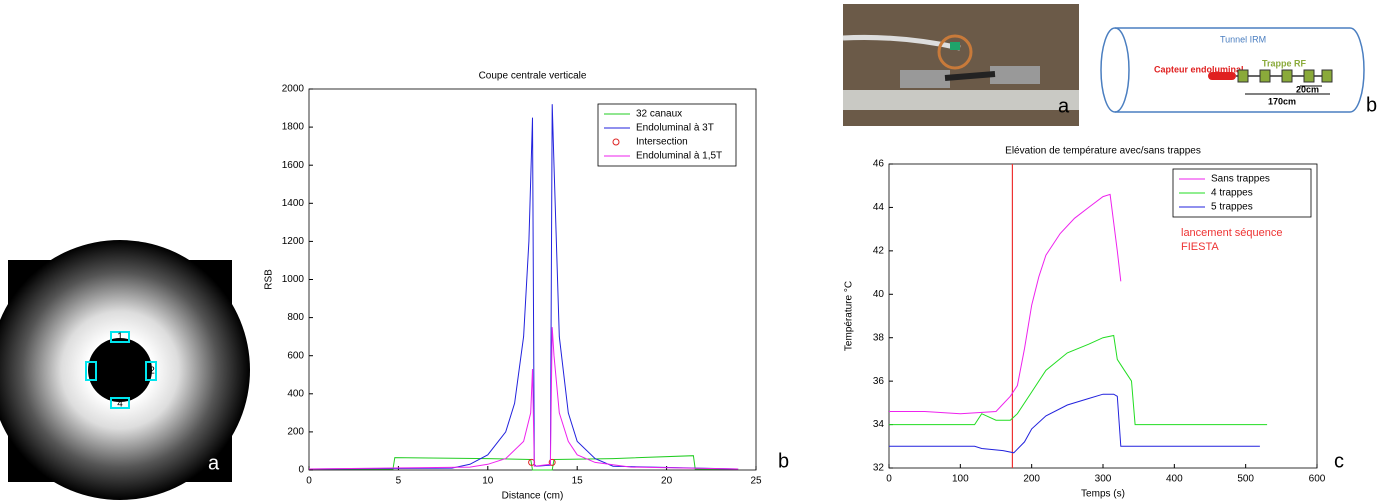  I want to click on x-tick-label: 200, so click(1031, 479).